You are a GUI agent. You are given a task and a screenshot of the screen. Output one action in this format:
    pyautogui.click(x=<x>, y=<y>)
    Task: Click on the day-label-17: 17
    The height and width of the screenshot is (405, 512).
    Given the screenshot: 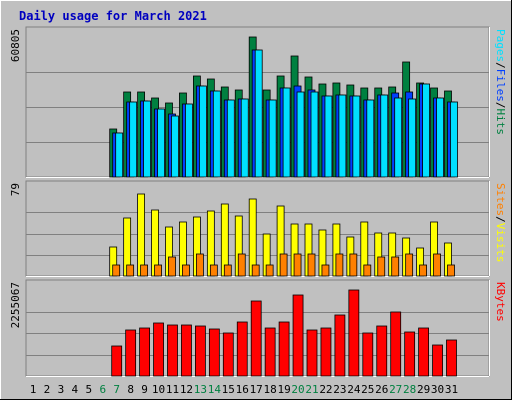 What is the action you would take?
    pyautogui.click(x=256, y=389)
    